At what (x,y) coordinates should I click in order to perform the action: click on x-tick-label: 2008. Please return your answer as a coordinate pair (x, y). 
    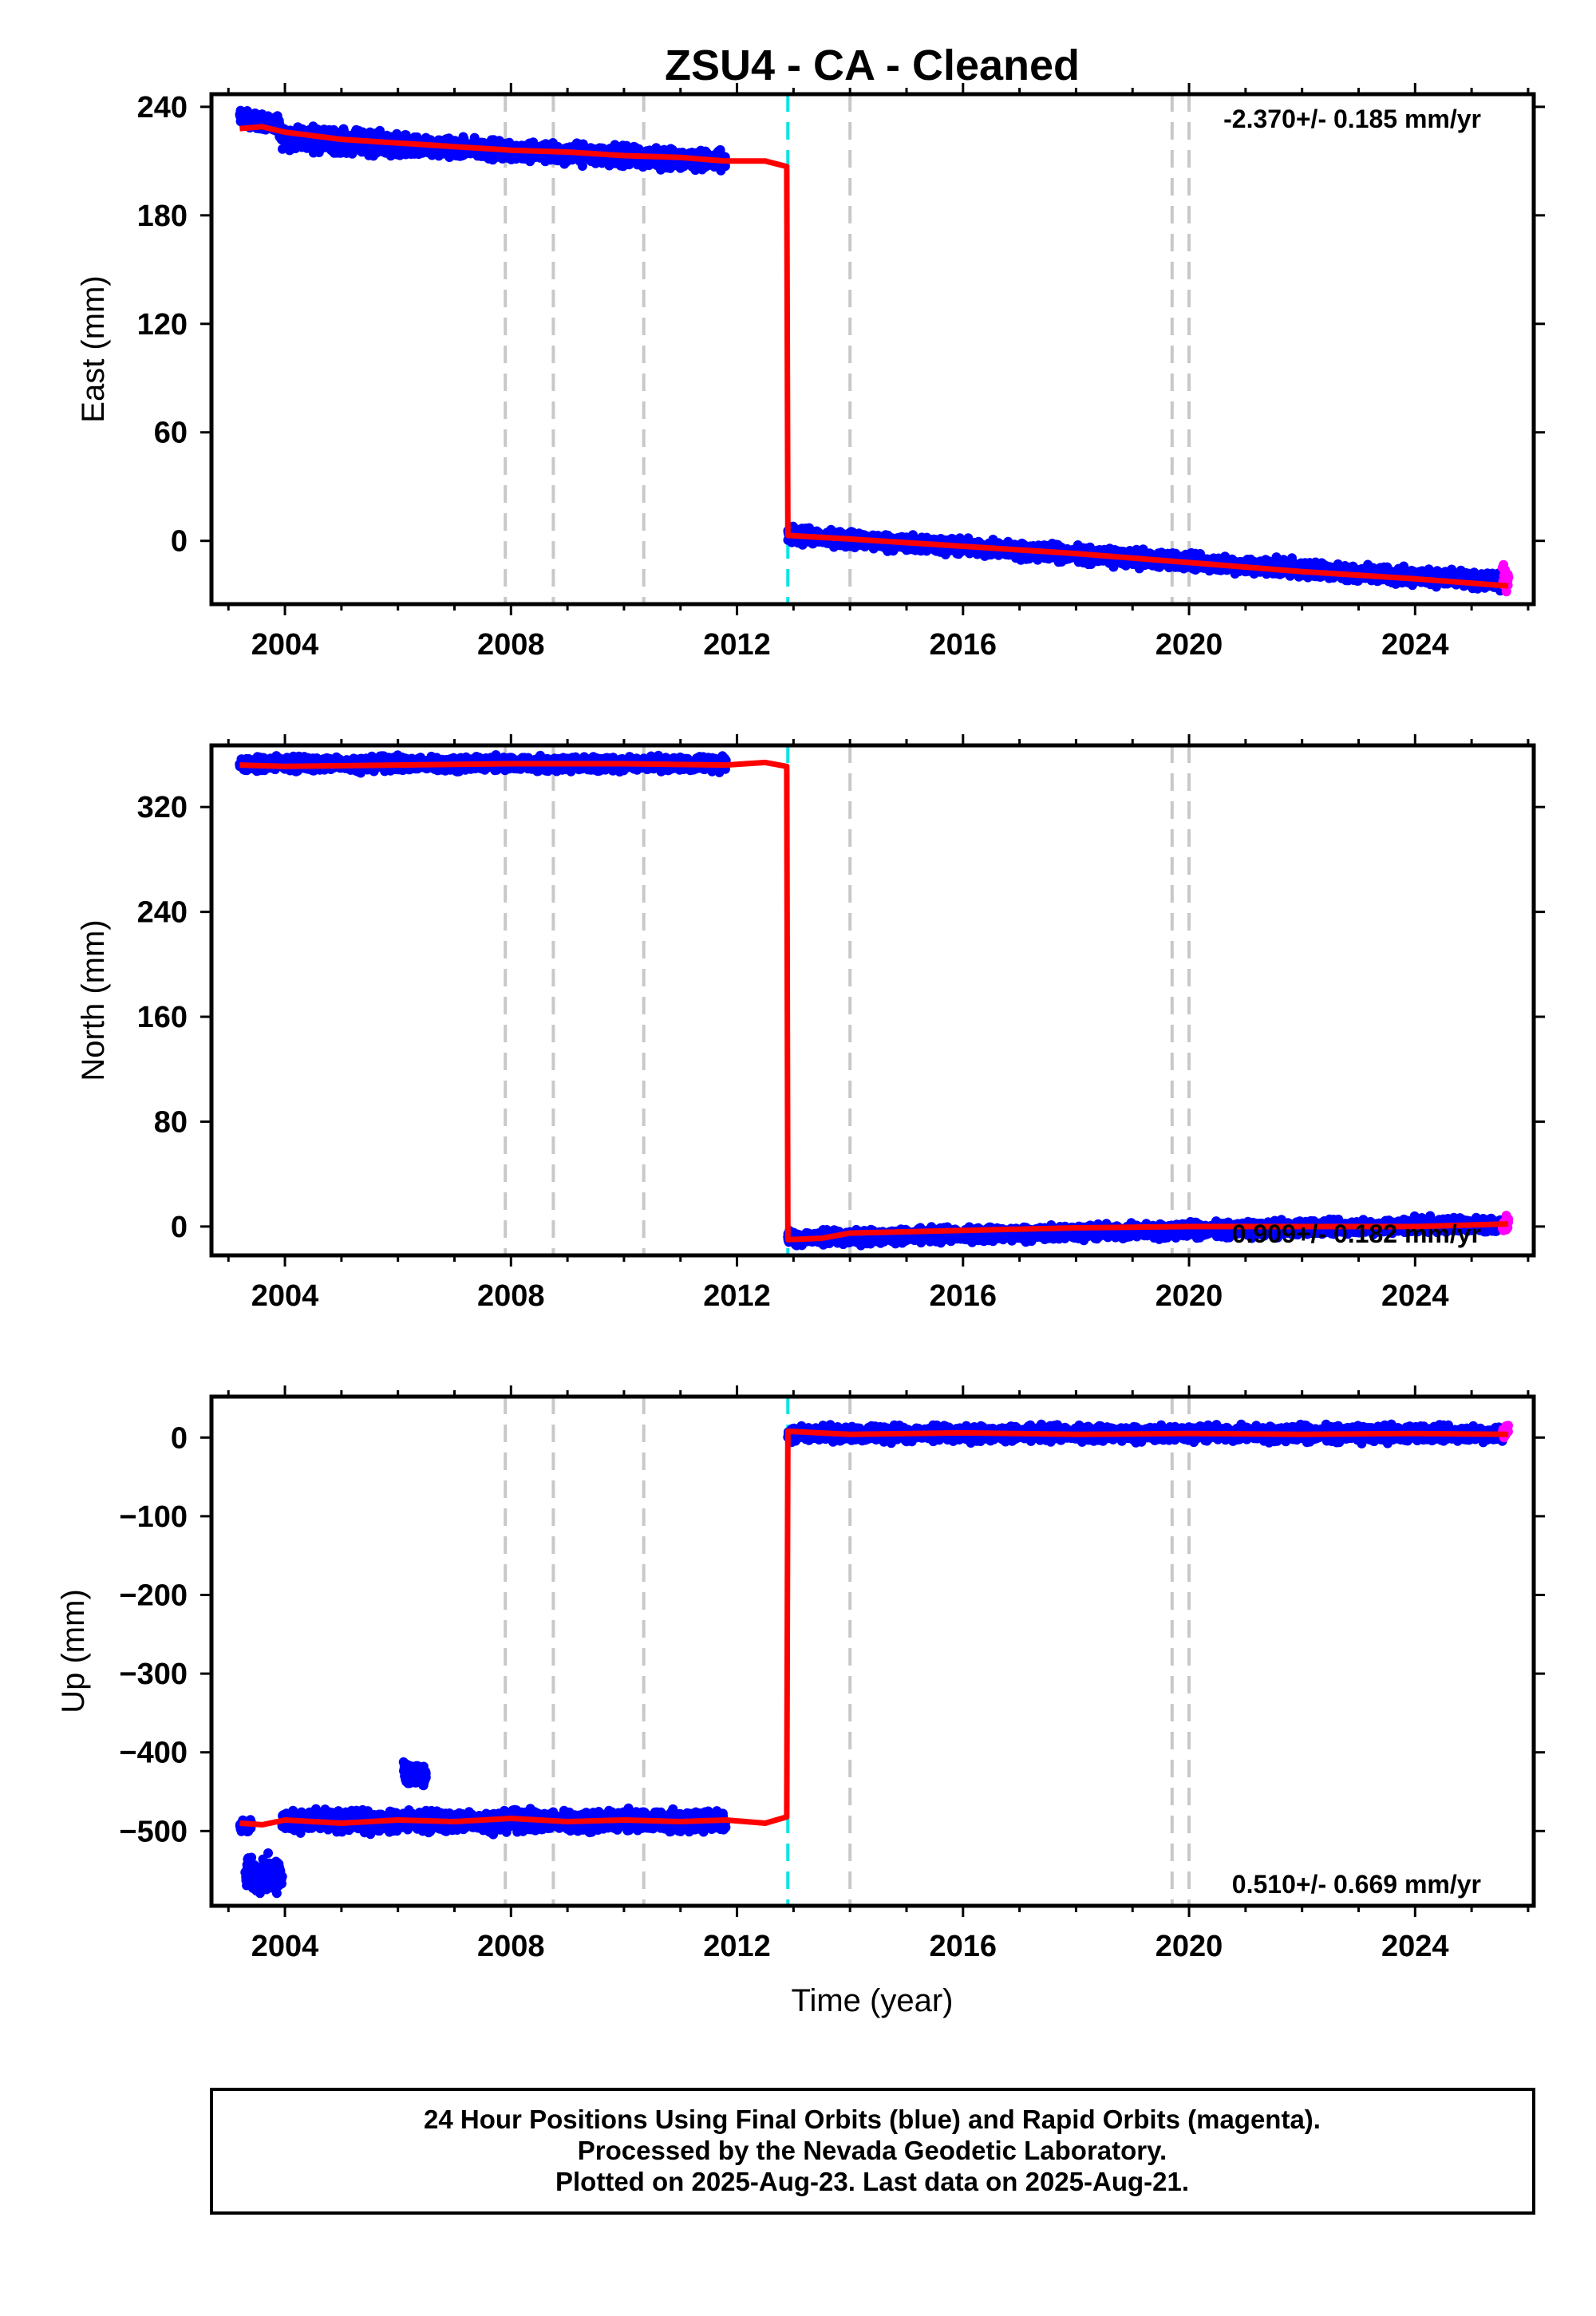
    Looking at the image, I should click on (511, 645).